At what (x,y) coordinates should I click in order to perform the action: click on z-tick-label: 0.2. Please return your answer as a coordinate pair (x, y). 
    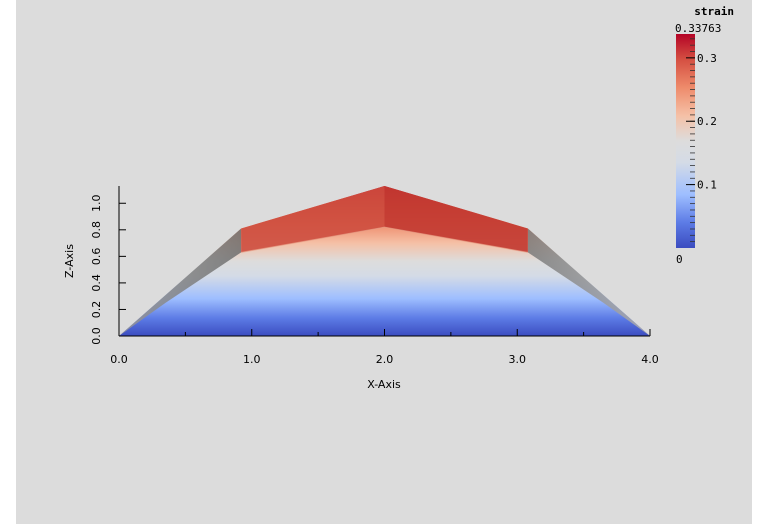
    Looking at the image, I should click on (96, 310).